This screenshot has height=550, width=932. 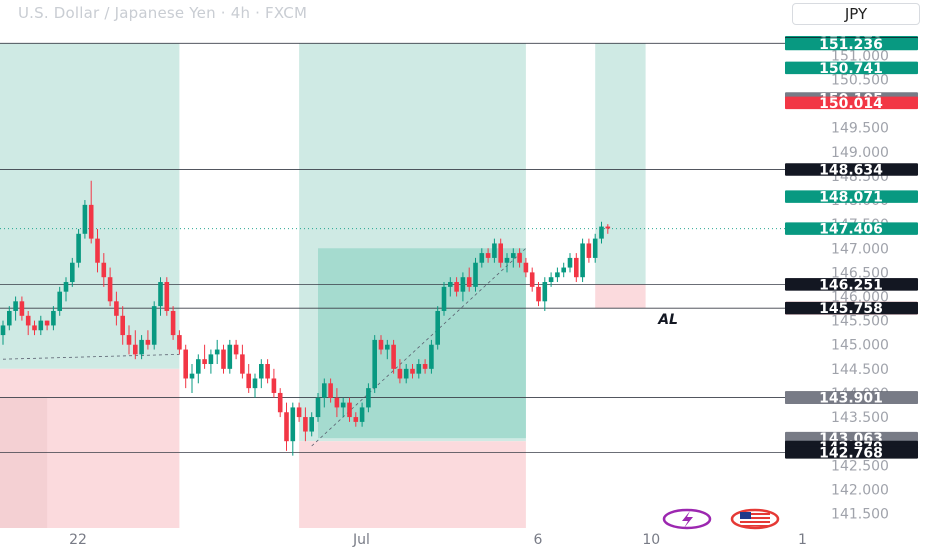 What do you see at coordinates (851, 230) in the screenshot?
I see `price-tag-value: 147.406` at bounding box center [851, 230].